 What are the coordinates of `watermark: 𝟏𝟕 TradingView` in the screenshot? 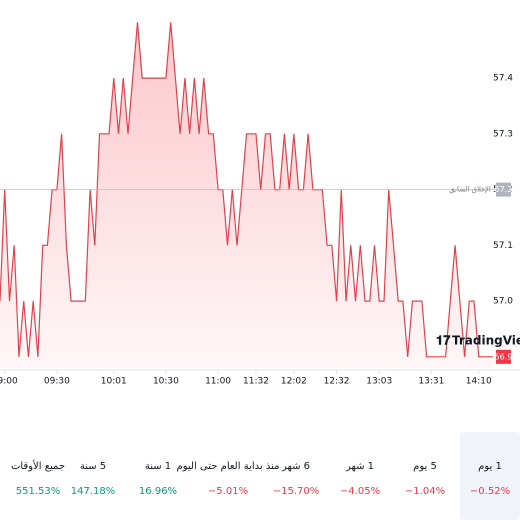 It's located at (478, 341).